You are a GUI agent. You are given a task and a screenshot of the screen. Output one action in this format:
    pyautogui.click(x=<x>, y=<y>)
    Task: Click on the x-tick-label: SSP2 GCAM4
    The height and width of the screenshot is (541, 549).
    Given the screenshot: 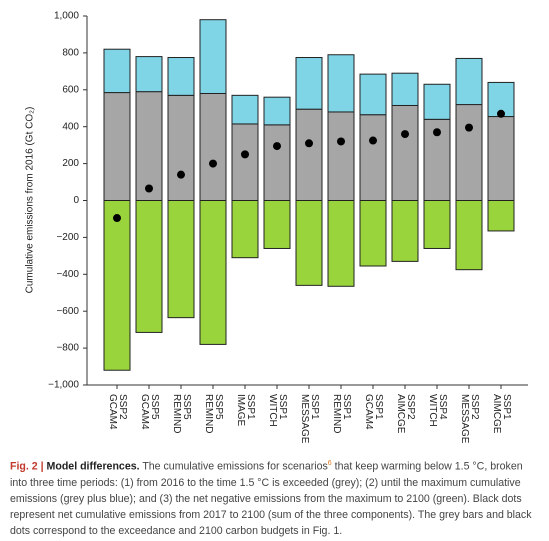 What is the action you would take?
    pyautogui.click(x=117, y=412)
    